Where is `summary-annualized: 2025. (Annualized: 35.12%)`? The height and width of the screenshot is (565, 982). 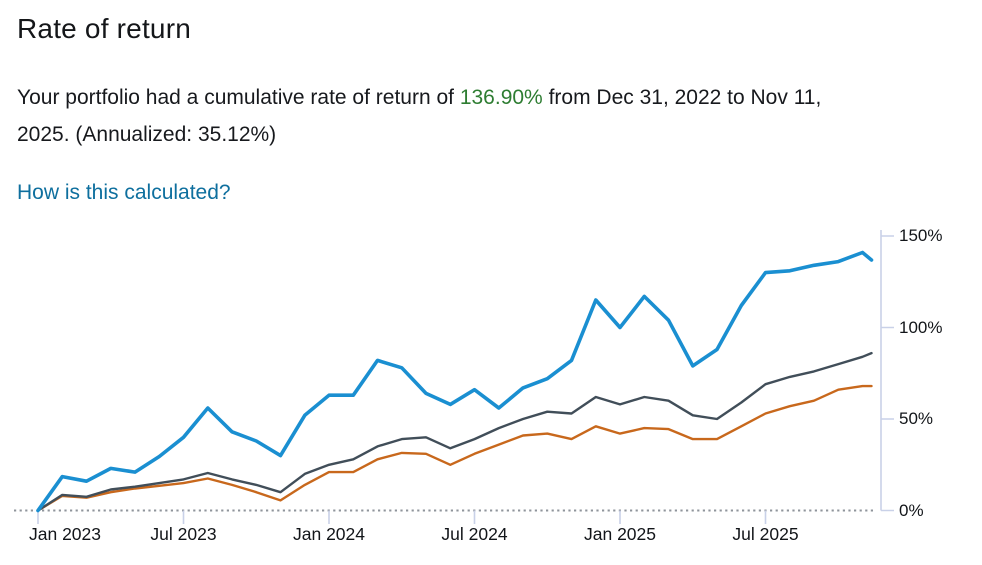 summary-annualized: 2025. (Annualized: 35.12%) is located at coordinates (147, 134).